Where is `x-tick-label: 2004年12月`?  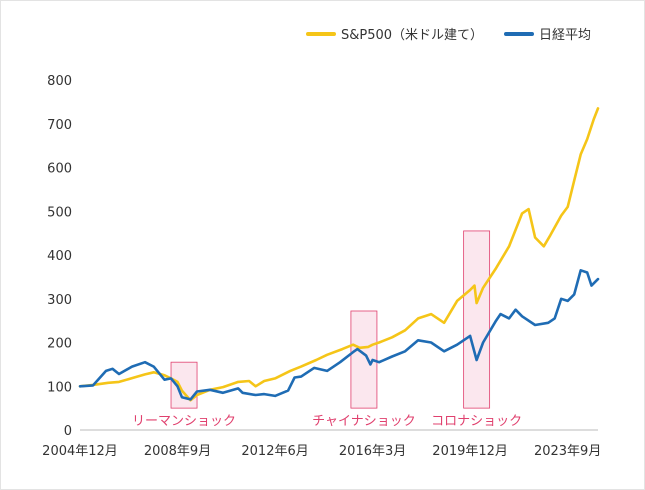
x-tick-label: 2004年12月 is located at coordinates (80, 451).